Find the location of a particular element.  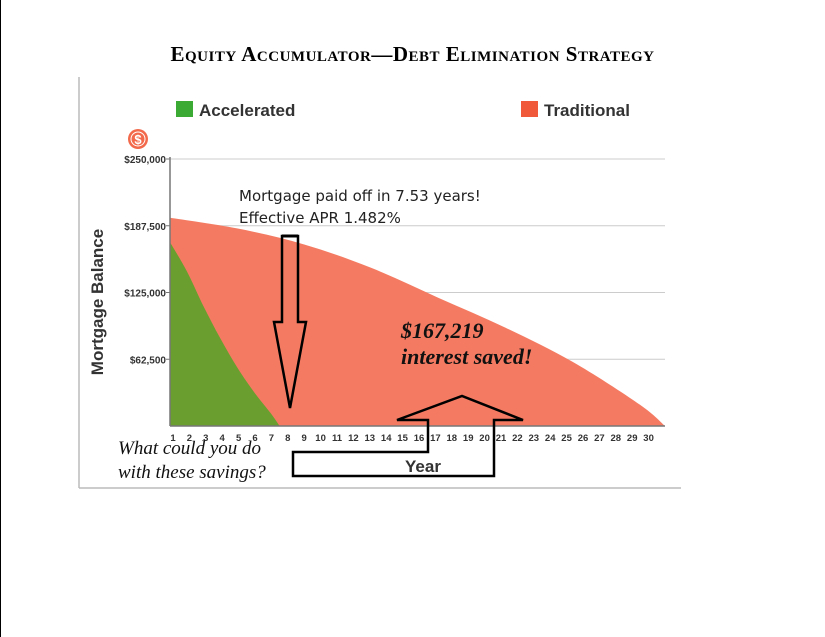

y-tick-label-0: $62,500 is located at coordinates (148, 360).